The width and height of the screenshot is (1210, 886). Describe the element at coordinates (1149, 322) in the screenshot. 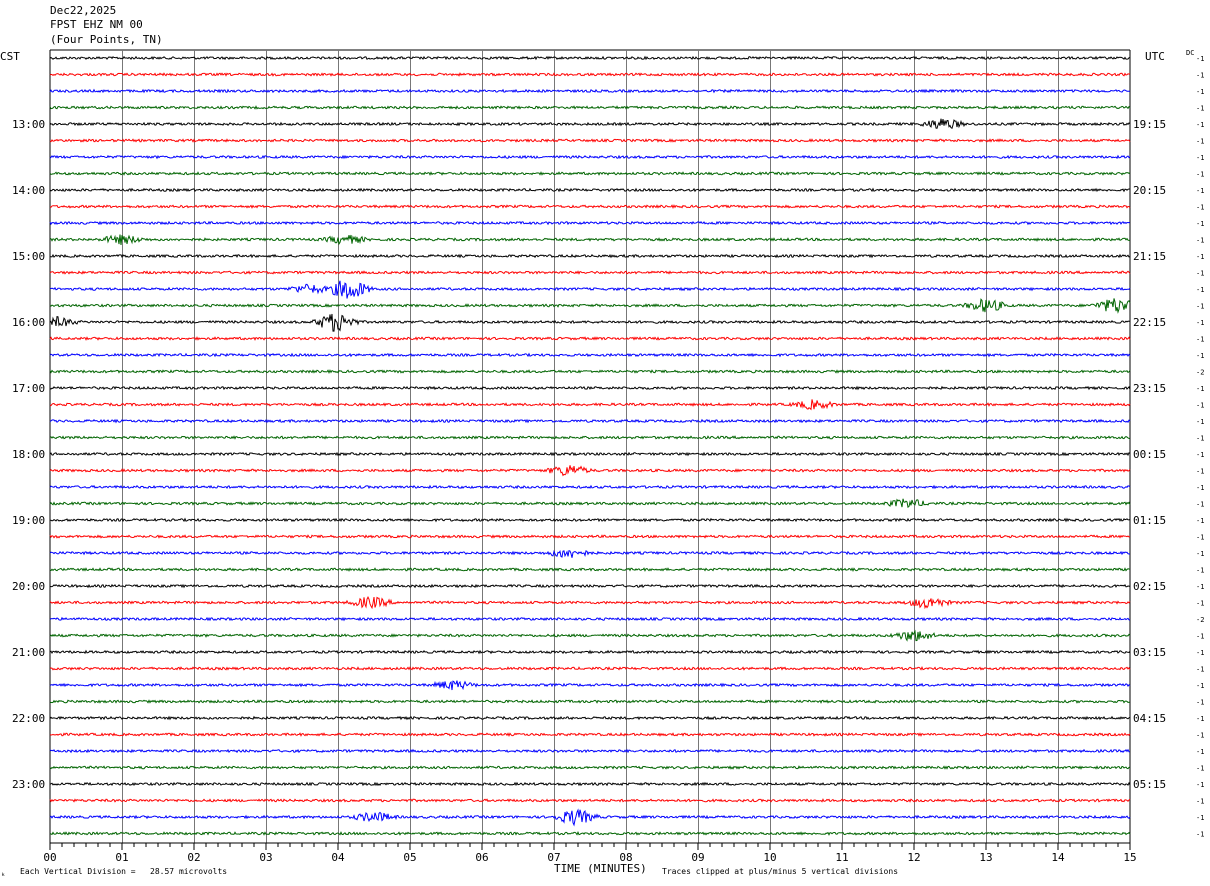

I see `right-hour-label: 22:15` at that location.